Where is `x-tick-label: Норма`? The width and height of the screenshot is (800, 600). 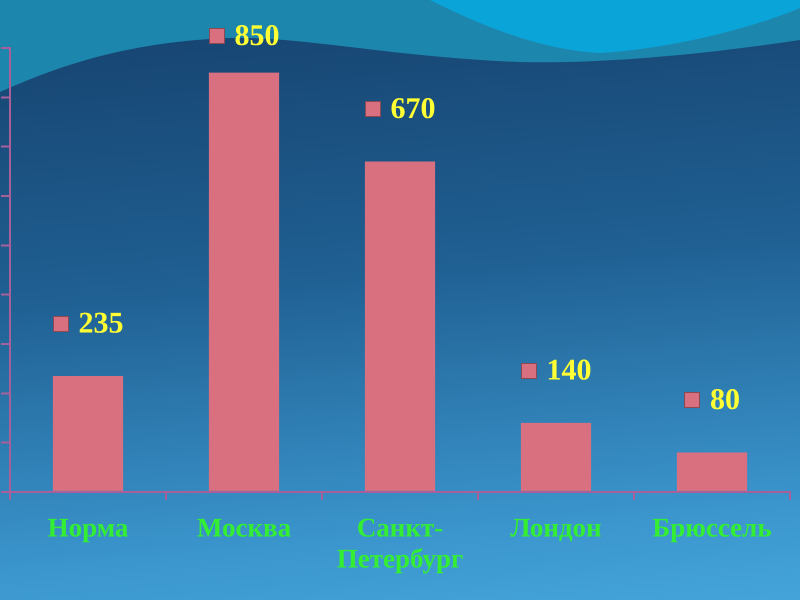 x-tick-label: Норма is located at coordinates (88, 527).